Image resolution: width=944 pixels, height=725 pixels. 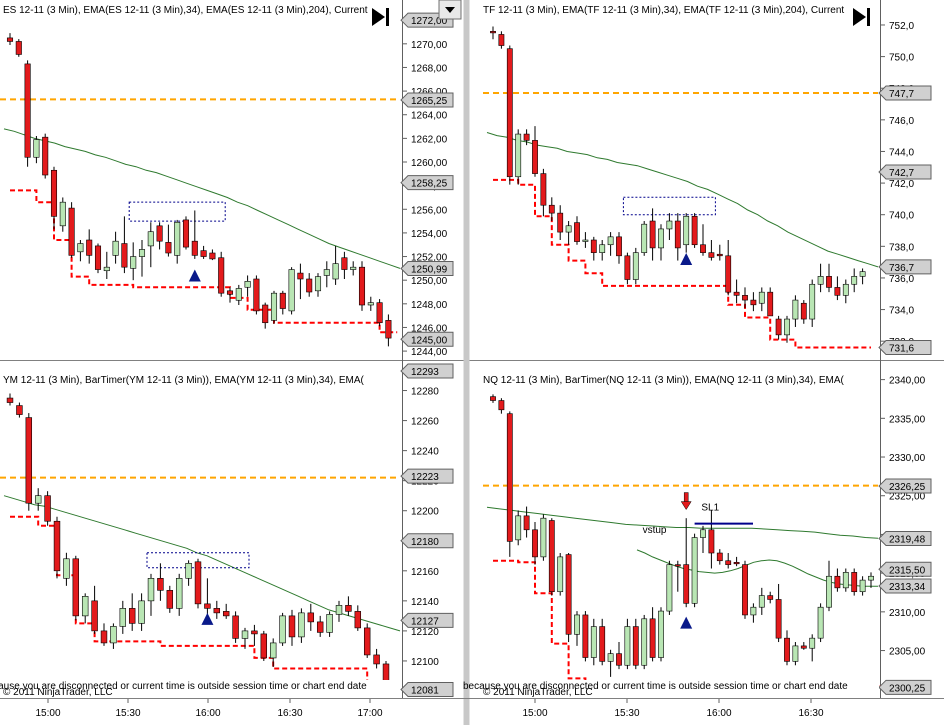 What do you see at coordinates (690, 623) in the screenshot?
I see `trailing-stop-line` at bounding box center [690, 623].